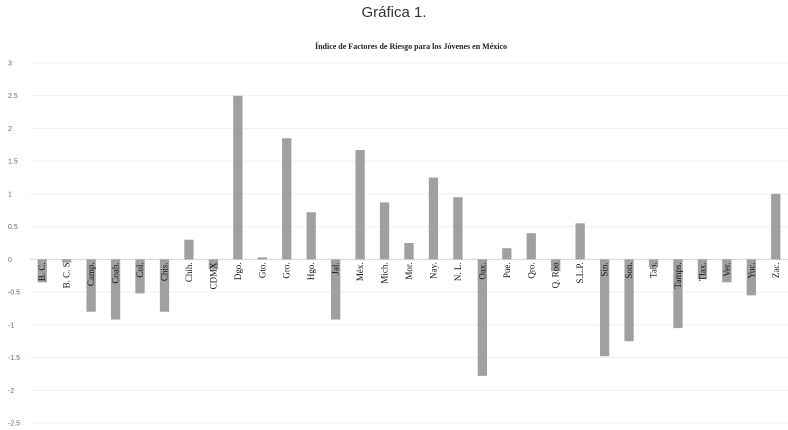  What do you see at coordinates (238, 271) in the screenshot?
I see `category-label: Dgo.` at bounding box center [238, 271].